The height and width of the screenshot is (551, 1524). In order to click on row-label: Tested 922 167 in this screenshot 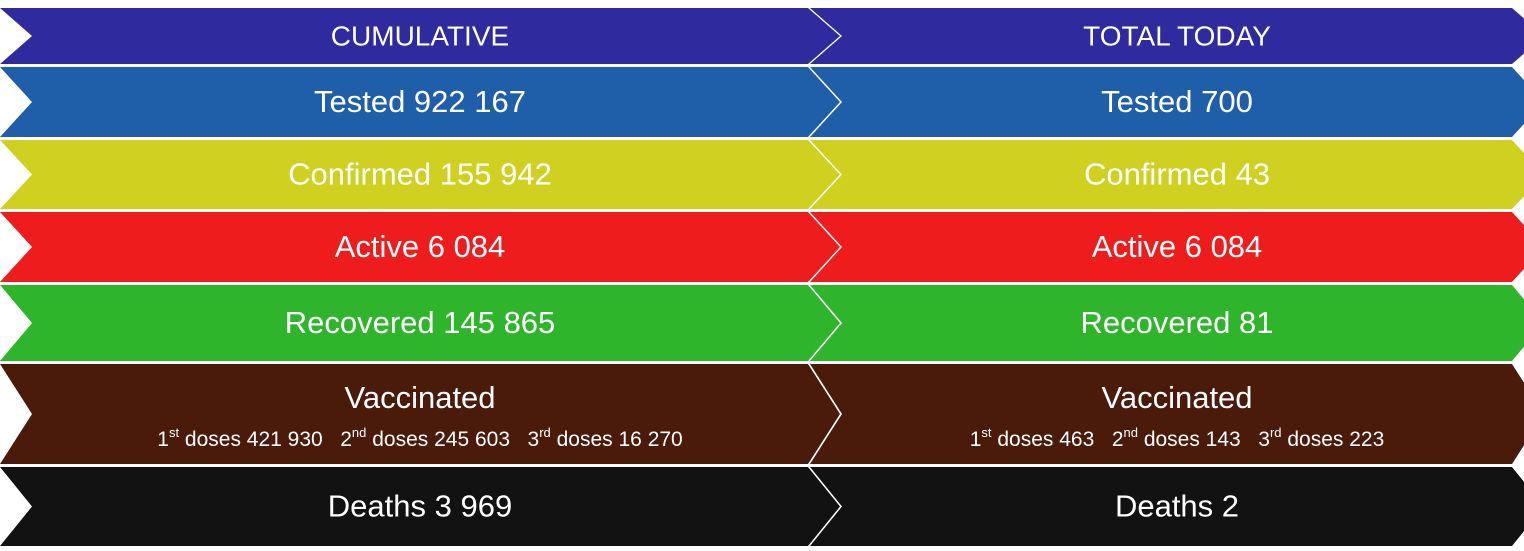, I will do `click(420, 101)`.